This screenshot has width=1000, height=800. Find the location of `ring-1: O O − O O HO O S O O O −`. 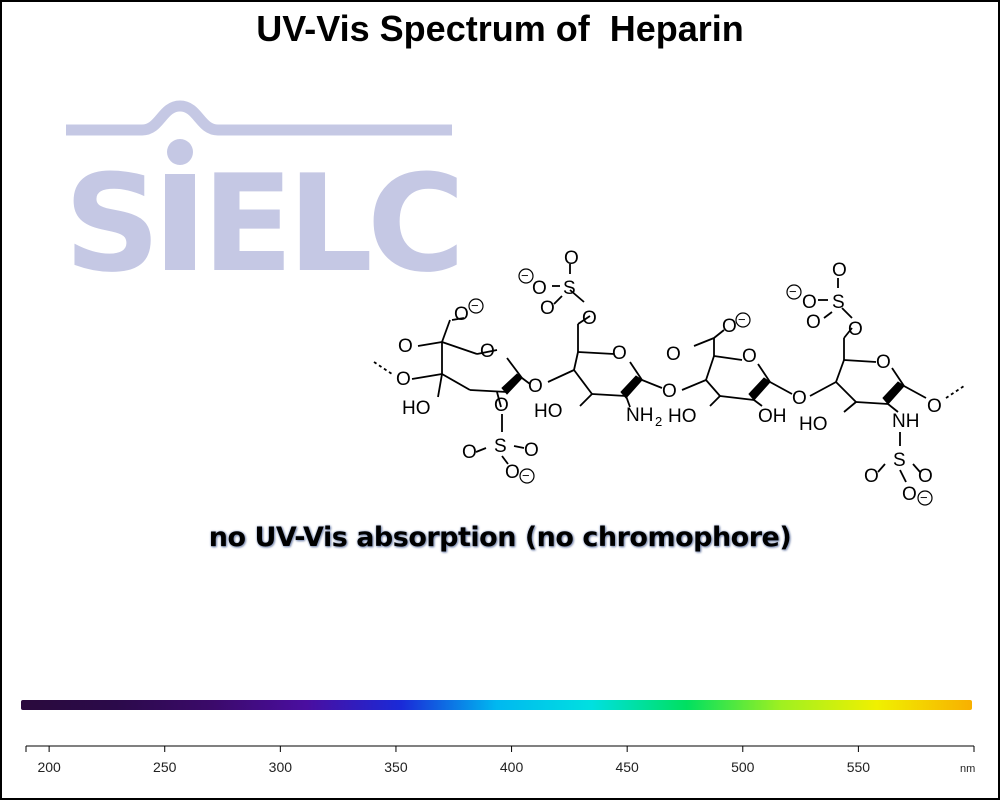

ring-1: O O − O O HO O S O O O − is located at coordinates (456, 391).